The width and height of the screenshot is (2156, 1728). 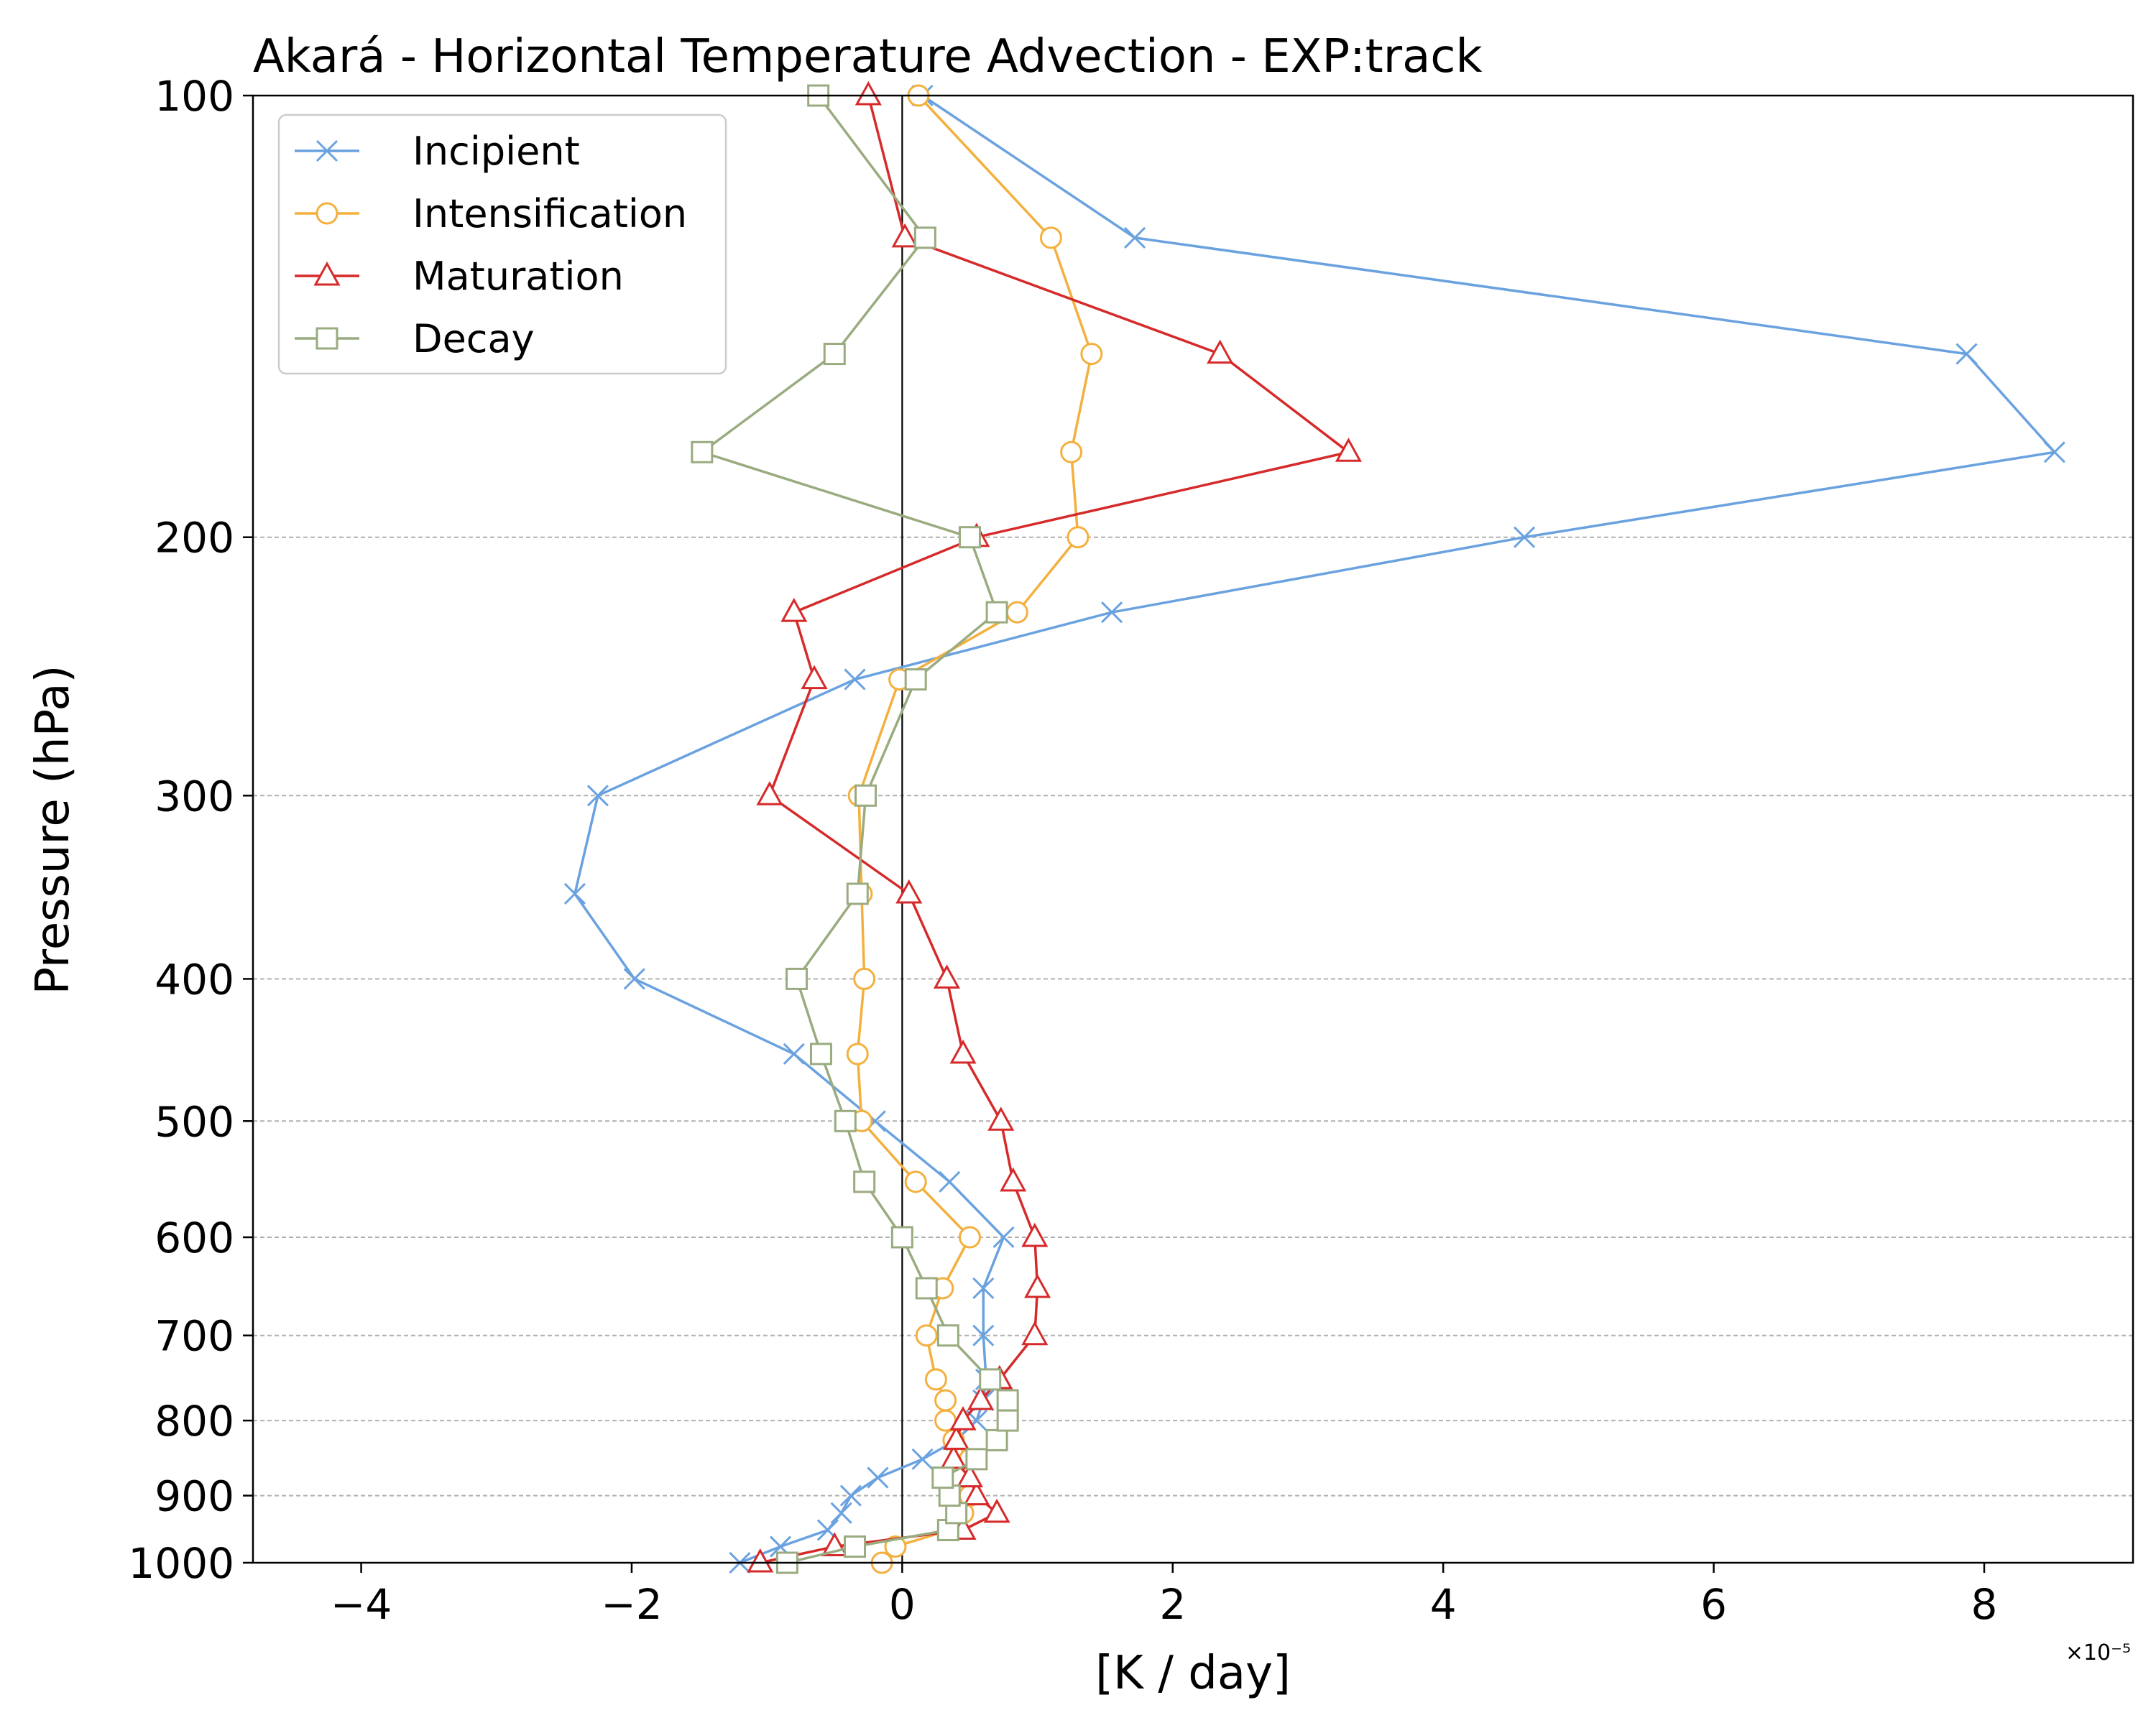 What do you see at coordinates (194, 1336) in the screenshot?
I see `y-tick-label: 700` at bounding box center [194, 1336].